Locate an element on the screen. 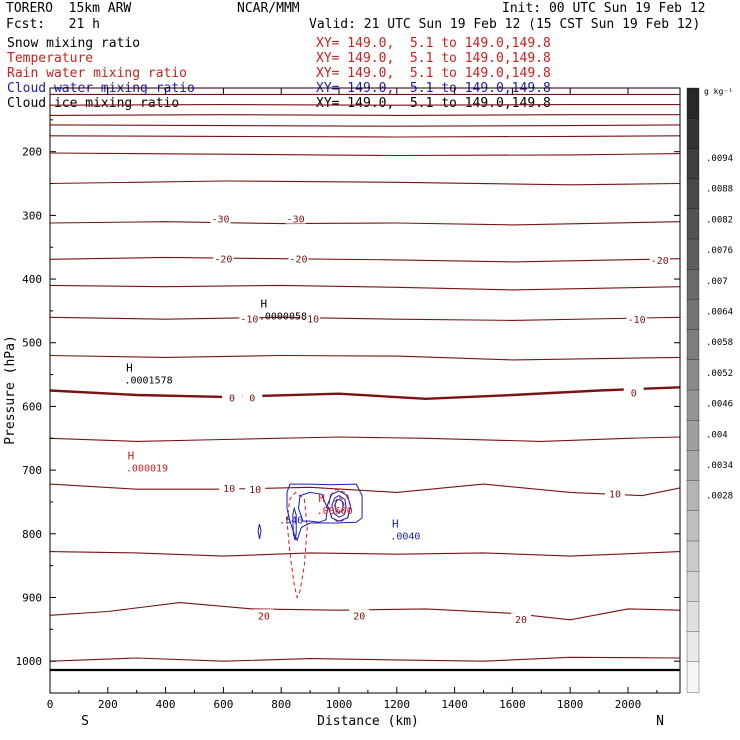 This screenshot has width=740, height=740. maximum-value: .00600 is located at coordinates (335, 511).